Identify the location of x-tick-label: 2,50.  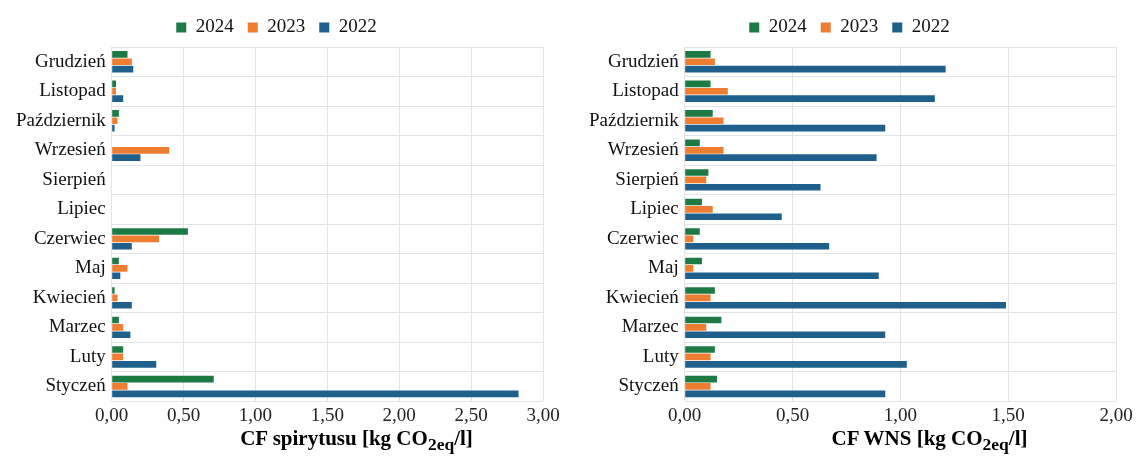
(471, 414).